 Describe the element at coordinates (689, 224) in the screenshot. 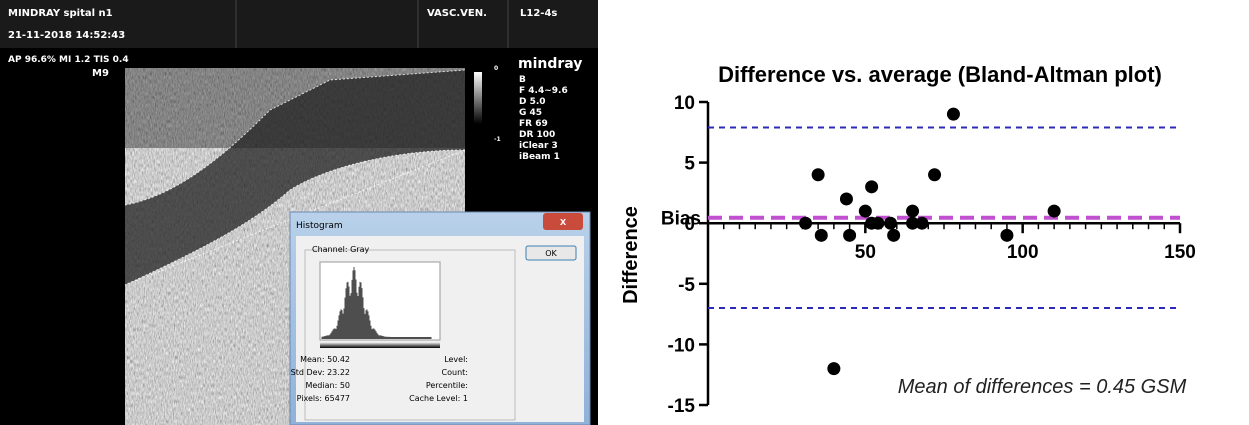

I see `y-tick-label: 0` at that location.